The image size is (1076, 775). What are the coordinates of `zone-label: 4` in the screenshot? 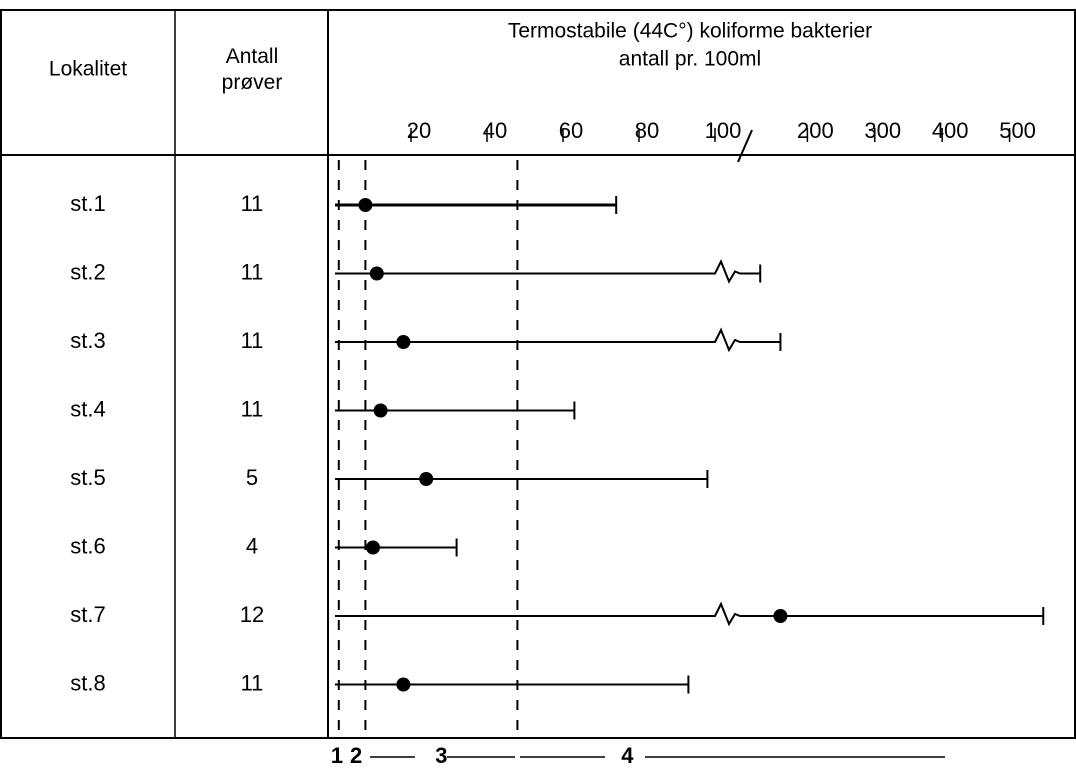 It's located at (627, 755).